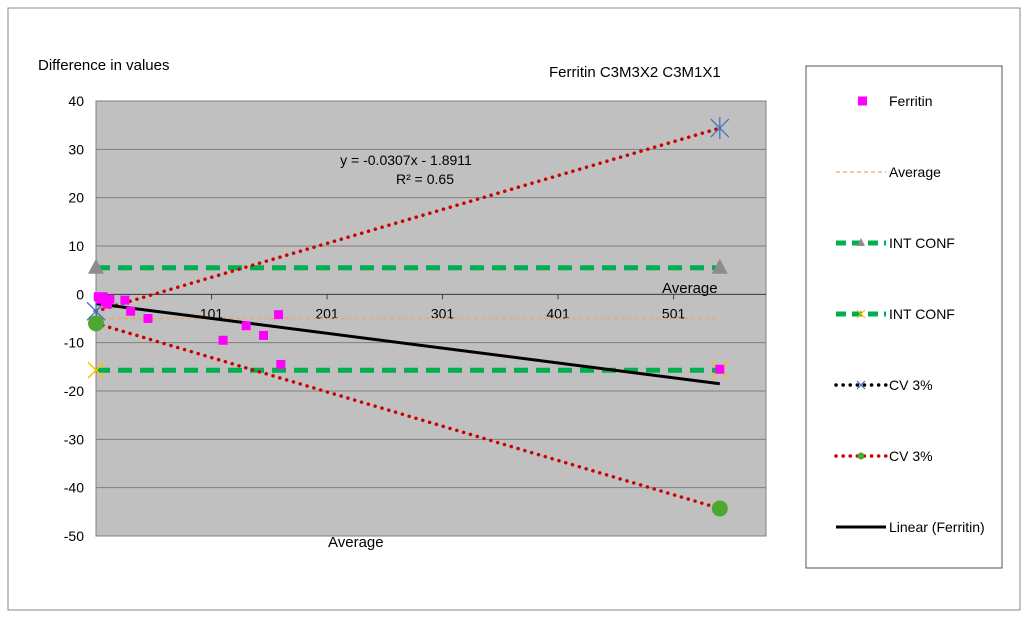 The image size is (1024, 621). What do you see at coordinates (356, 542) in the screenshot?
I see `x-axis-label: Average` at bounding box center [356, 542].